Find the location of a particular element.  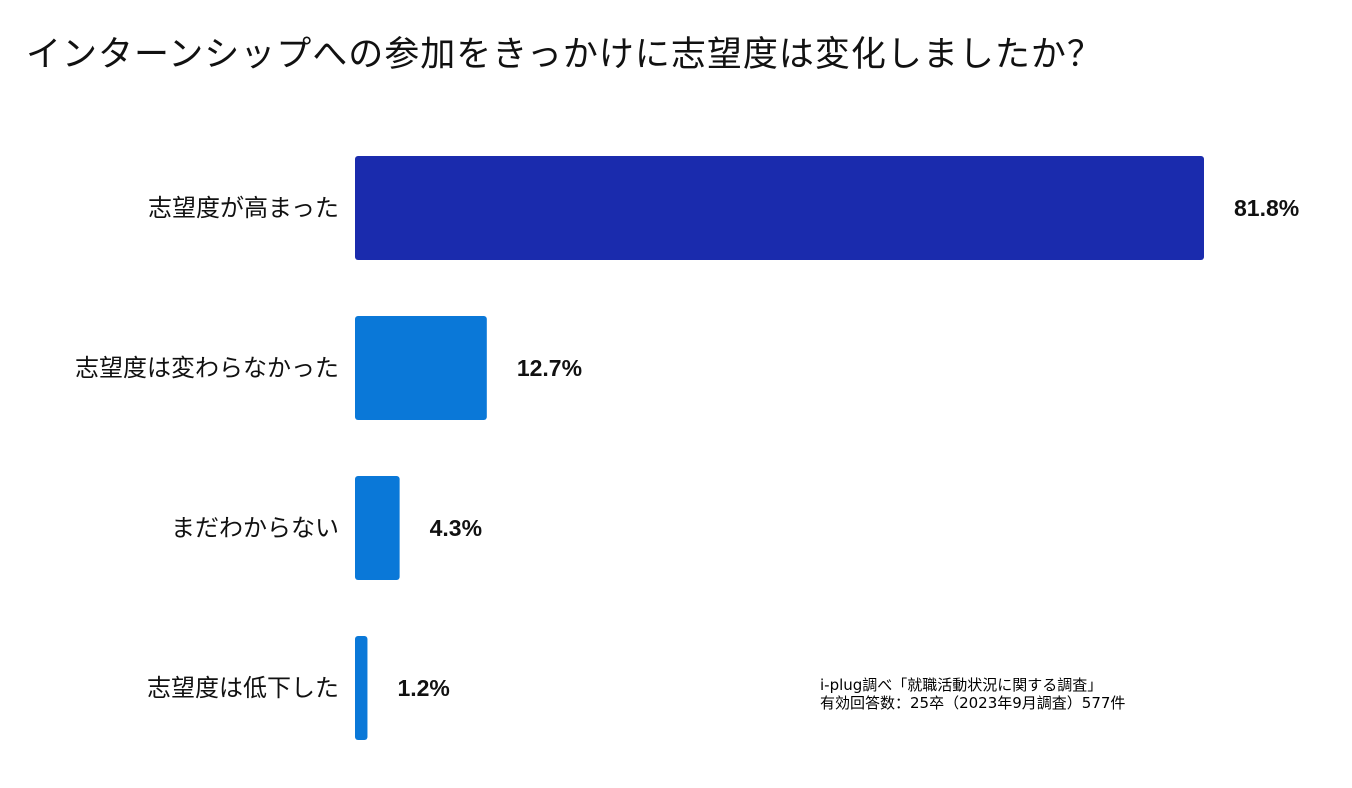

category-label-4: 志望度は低下した is located at coordinates (243, 688).